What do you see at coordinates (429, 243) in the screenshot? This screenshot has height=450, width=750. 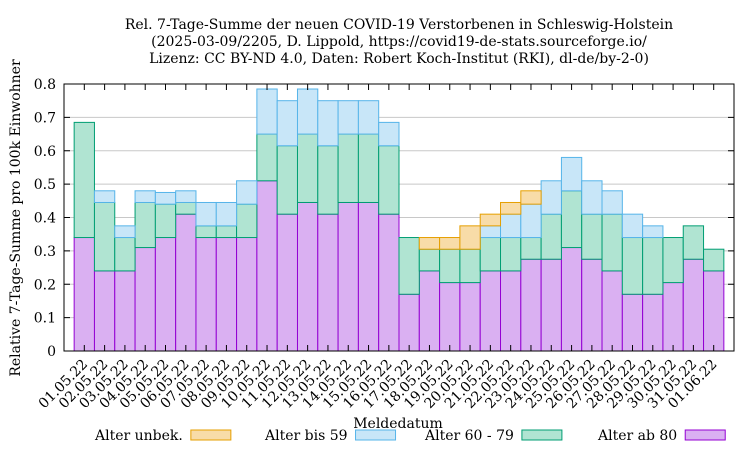 I see `bar-segment-alter-unbek--17` at bounding box center [429, 243].